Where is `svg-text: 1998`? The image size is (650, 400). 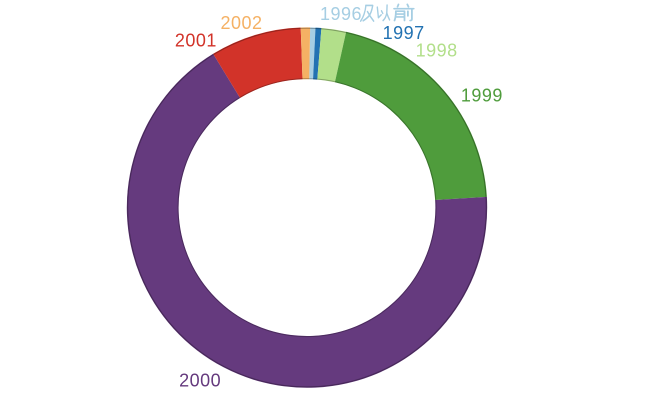
svg-text: 1998 is located at coordinates (437, 51).